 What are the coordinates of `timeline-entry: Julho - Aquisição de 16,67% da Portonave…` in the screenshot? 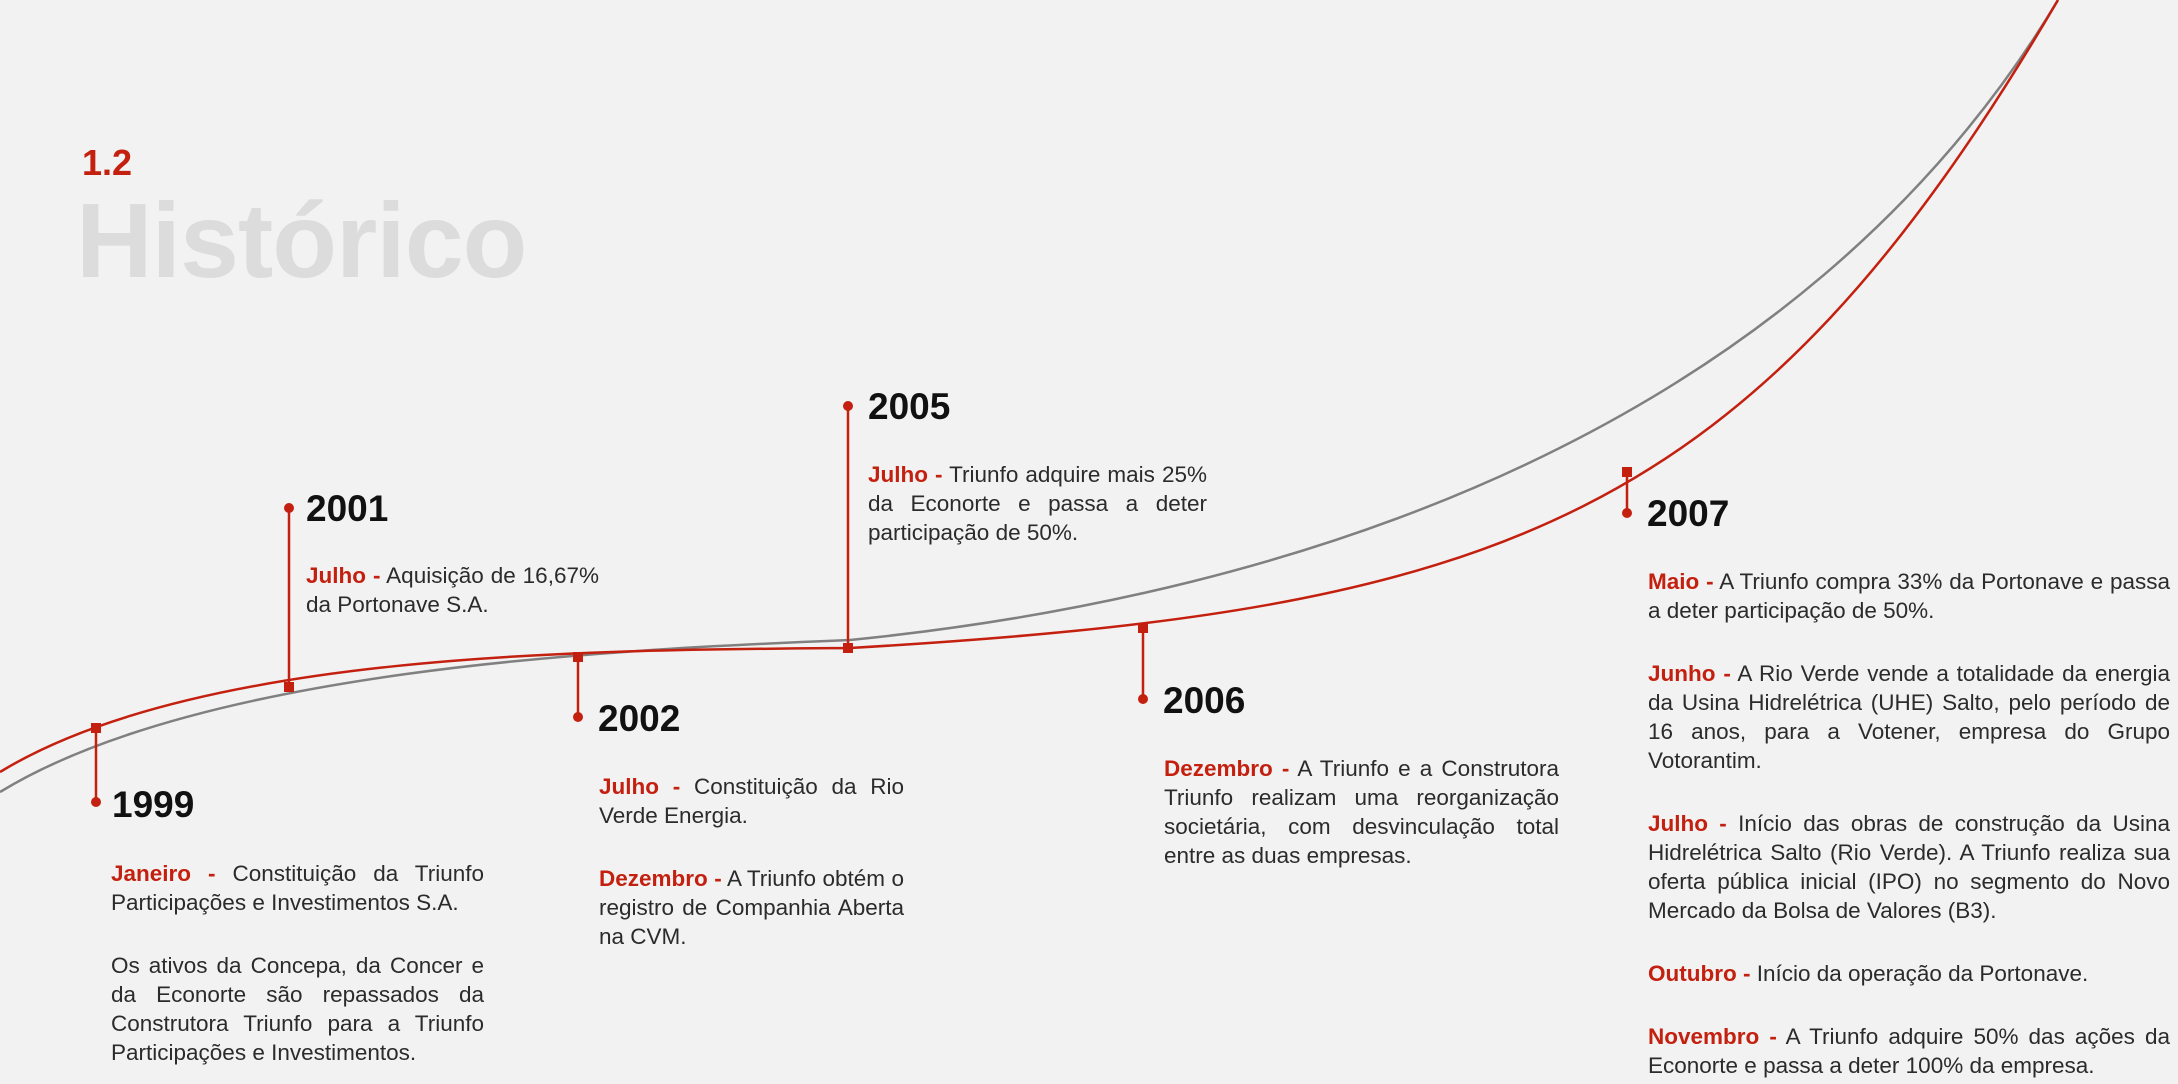 It's located at (452, 590).